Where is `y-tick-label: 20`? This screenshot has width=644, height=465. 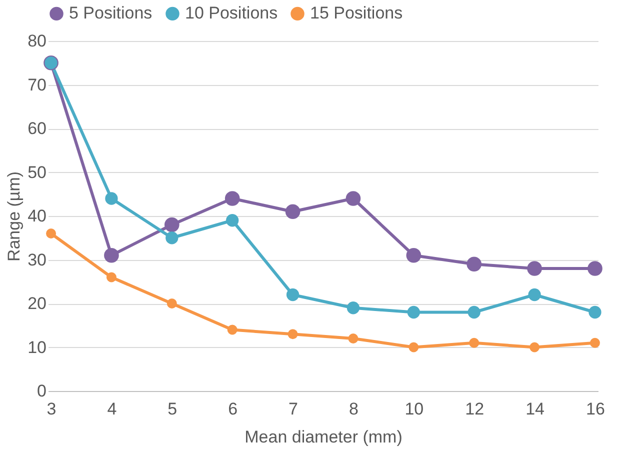 y-tick-label: 20 is located at coordinates (37, 303).